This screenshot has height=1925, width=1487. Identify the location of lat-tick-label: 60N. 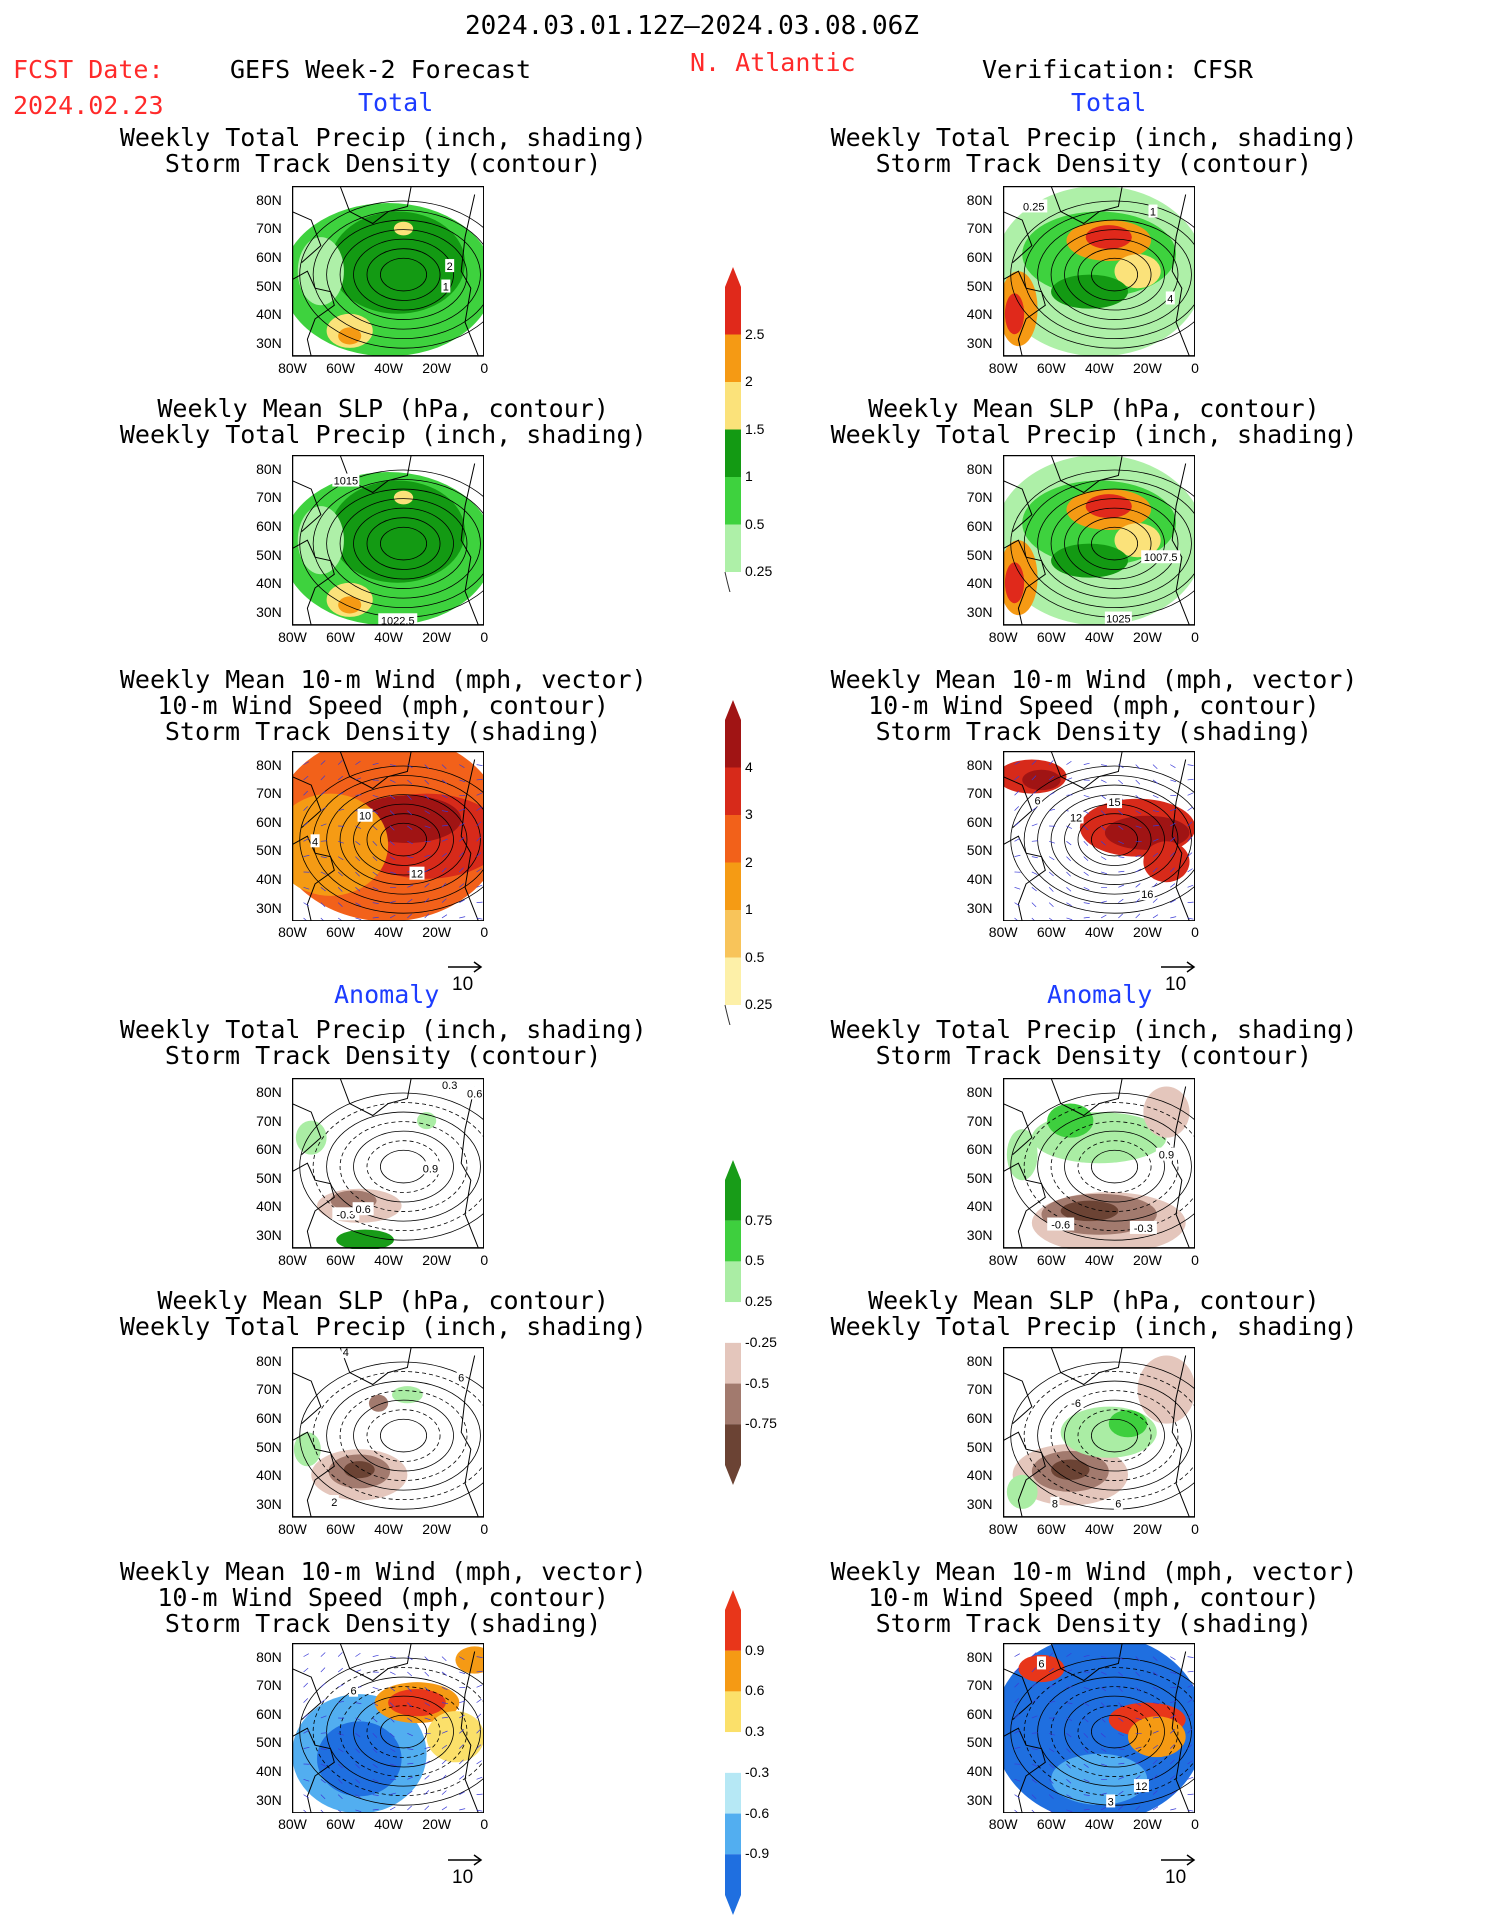
(269, 526).